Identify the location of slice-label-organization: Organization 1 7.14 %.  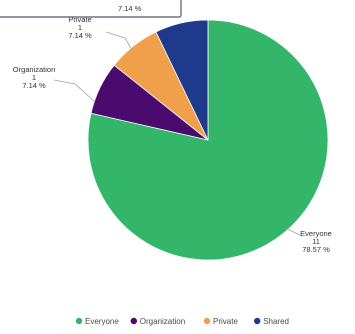
(34, 77).